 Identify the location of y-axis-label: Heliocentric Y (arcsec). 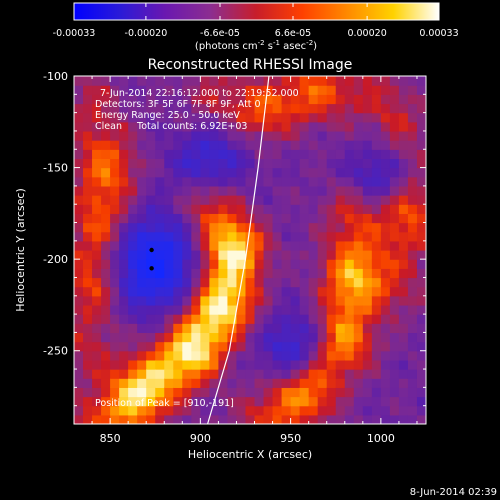
(20, 250).